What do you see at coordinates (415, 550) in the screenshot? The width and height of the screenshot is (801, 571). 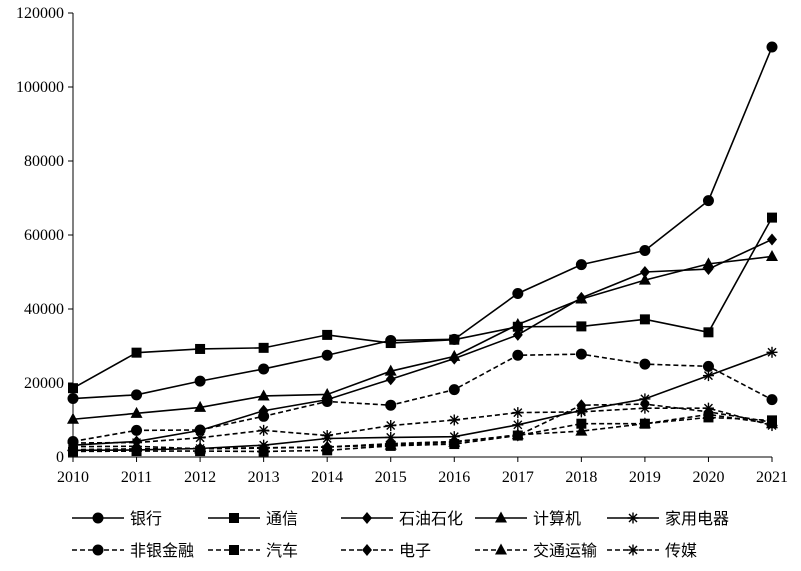 I see `legend-label: 电子` at bounding box center [415, 550].